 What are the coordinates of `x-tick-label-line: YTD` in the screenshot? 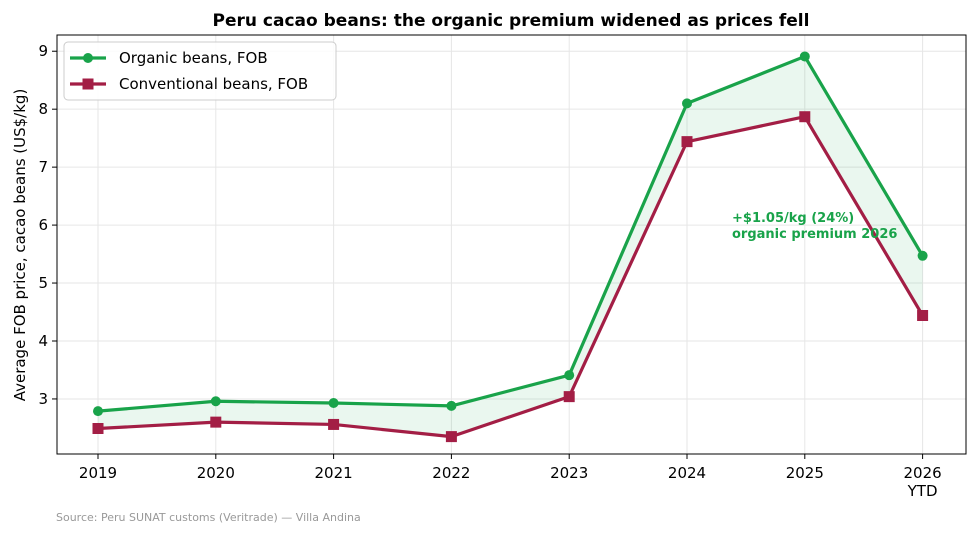 It's located at (922, 491).